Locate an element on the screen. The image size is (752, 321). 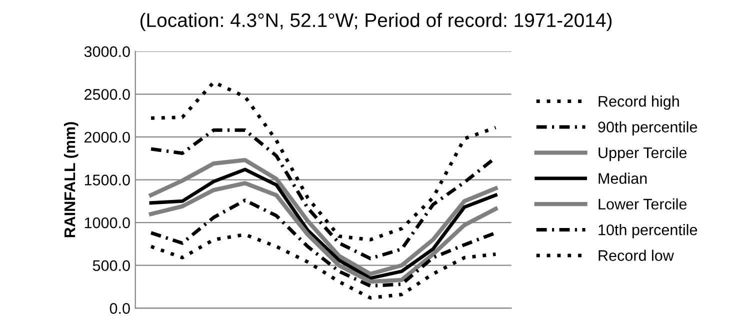
legend-label: 90th percentile is located at coordinates (648, 128).